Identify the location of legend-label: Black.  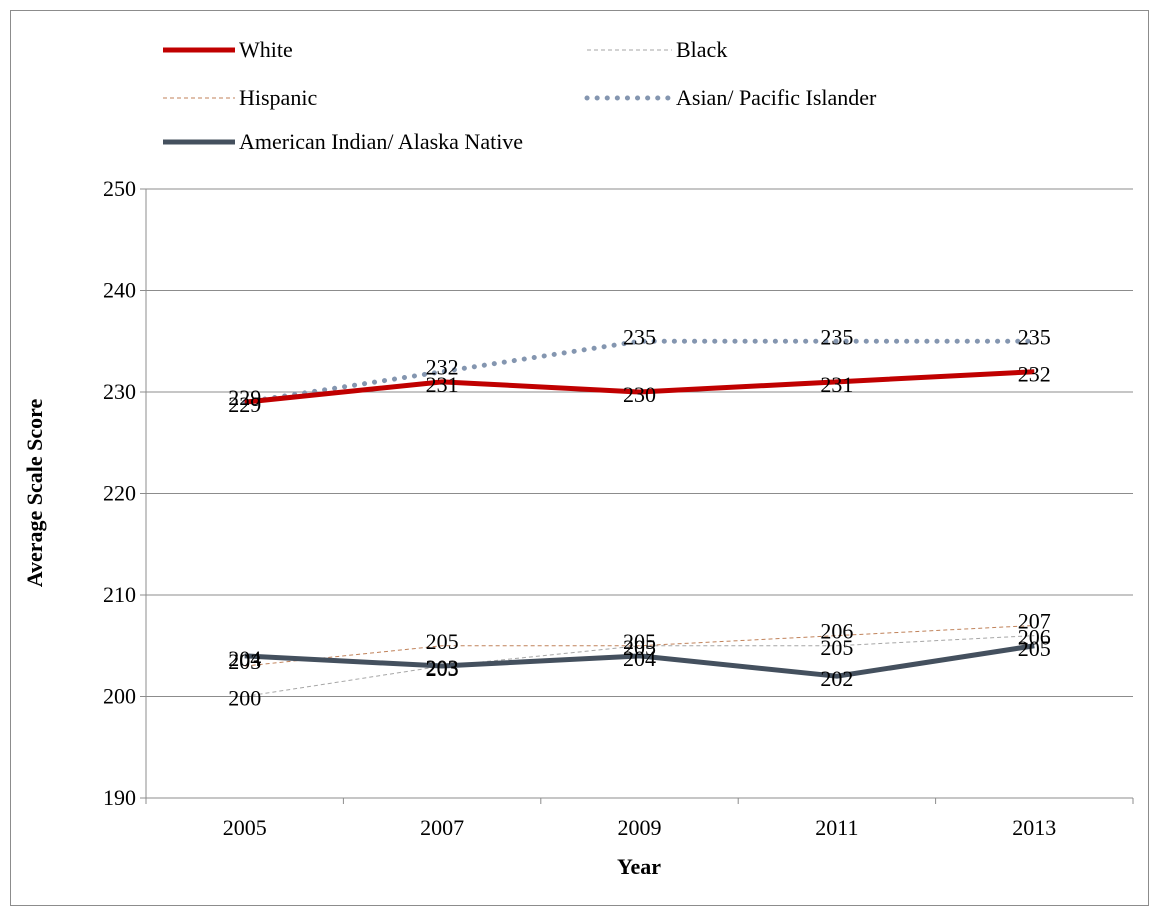
(701, 49).